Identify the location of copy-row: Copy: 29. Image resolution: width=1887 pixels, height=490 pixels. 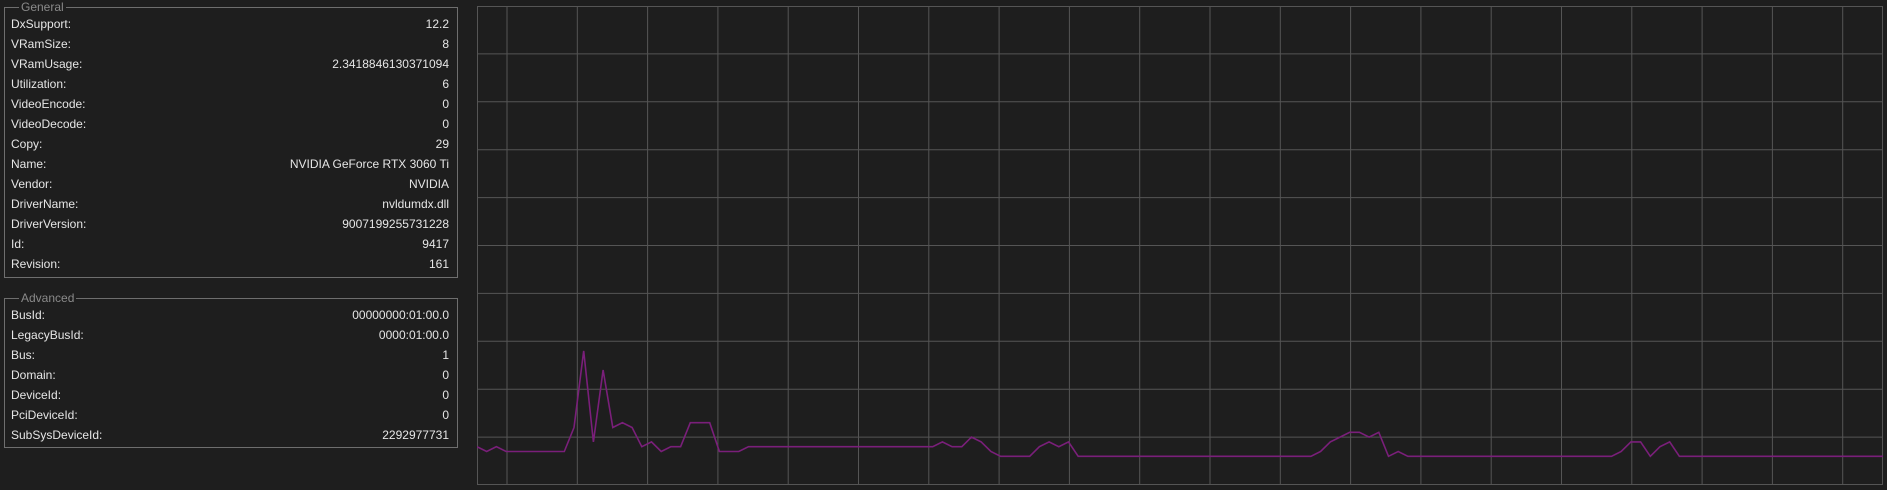
(230, 144).